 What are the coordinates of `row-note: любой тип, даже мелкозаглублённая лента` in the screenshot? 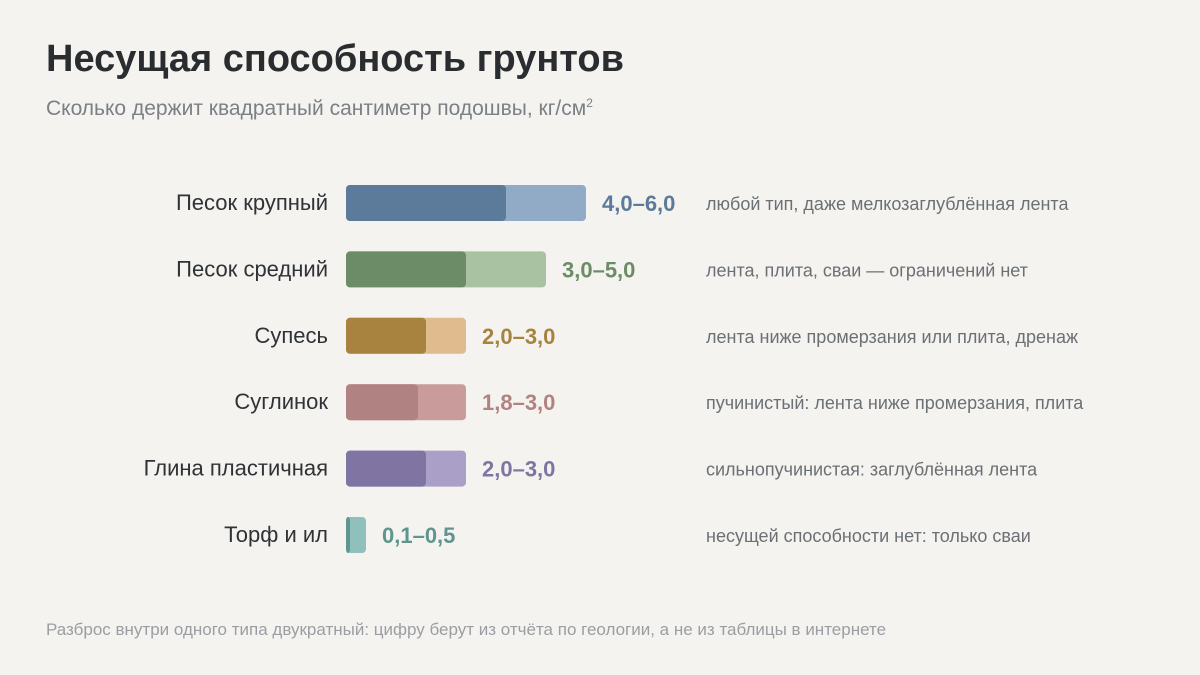 It's located at (887, 204).